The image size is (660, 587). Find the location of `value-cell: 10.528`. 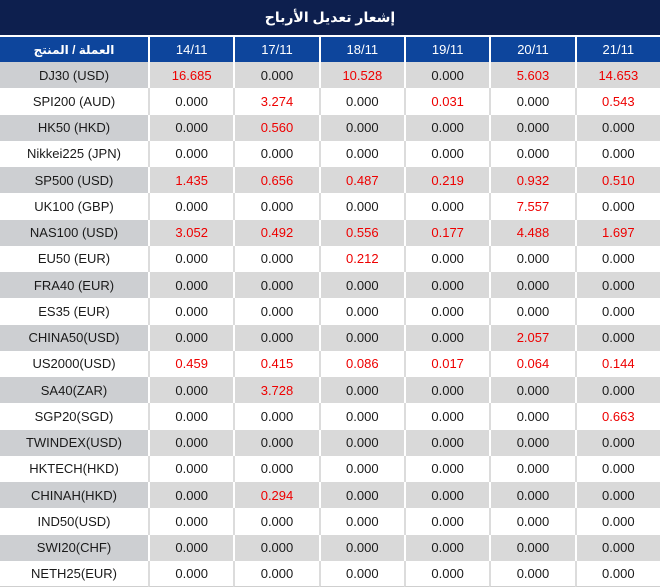

value-cell: 10.528 is located at coordinates (361, 75).